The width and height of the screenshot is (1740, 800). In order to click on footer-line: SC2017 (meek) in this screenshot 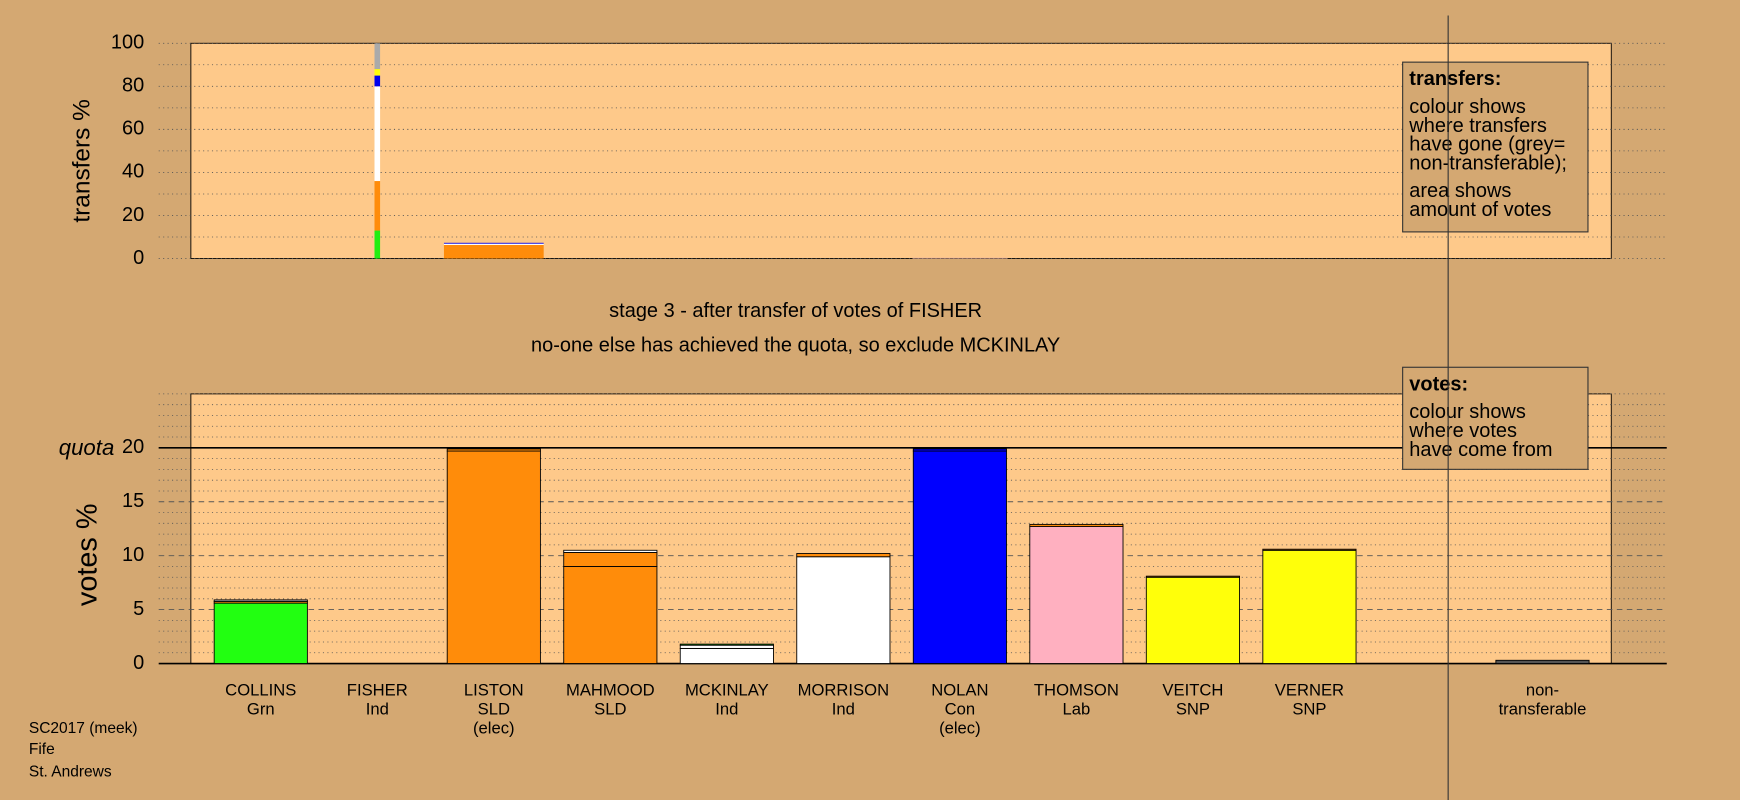, I will do `click(83, 728)`.